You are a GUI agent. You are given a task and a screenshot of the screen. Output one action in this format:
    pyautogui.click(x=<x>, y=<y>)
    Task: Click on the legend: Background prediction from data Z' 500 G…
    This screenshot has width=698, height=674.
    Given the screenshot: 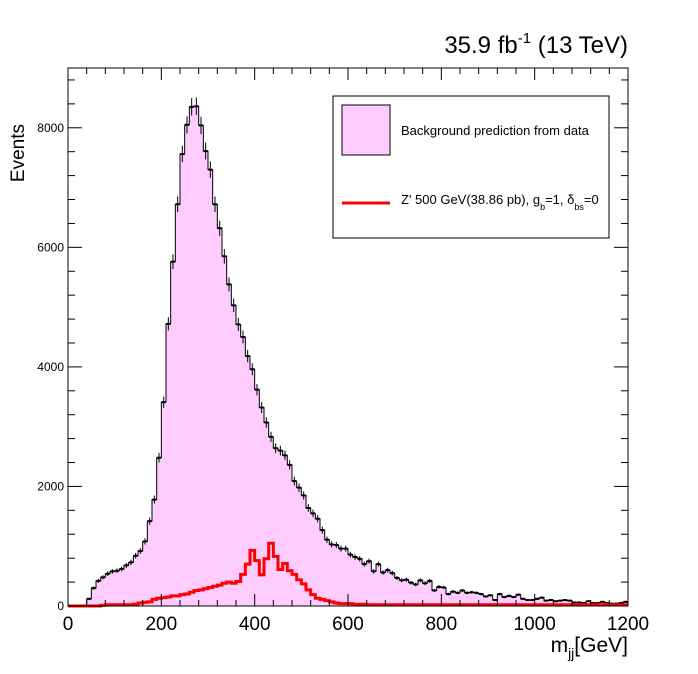 What is the action you would take?
    pyautogui.click(x=471, y=167)
    